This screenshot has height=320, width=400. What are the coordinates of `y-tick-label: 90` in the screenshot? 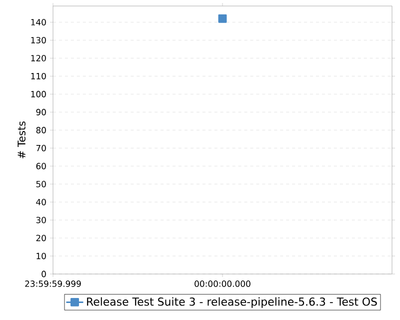 It's located at (41, 112).